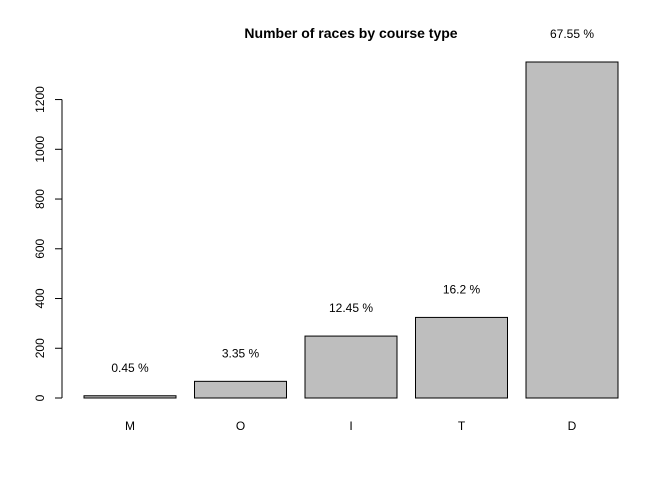 The width and height of the screenshot is (672, 480). What do you see at coordinates (350, 33) in the screenshot?
I see `chart-title: Number of races by course type` at bounding box center [350, 33].